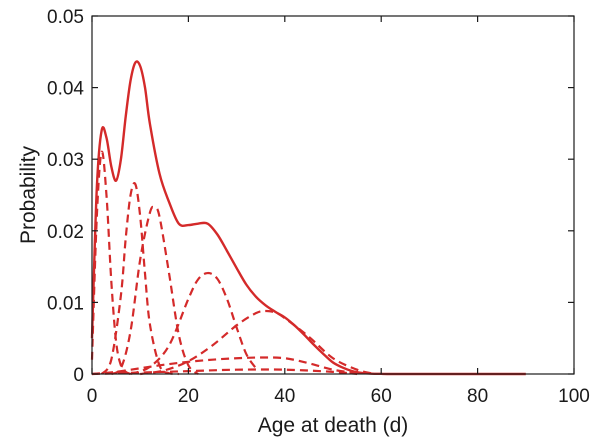 This screenshot has height=442, width=606. What do you see at coordinates (65, 303) in the screenshot?
I see `y-tick-label: 0.01` at bounding box center [65, 303].